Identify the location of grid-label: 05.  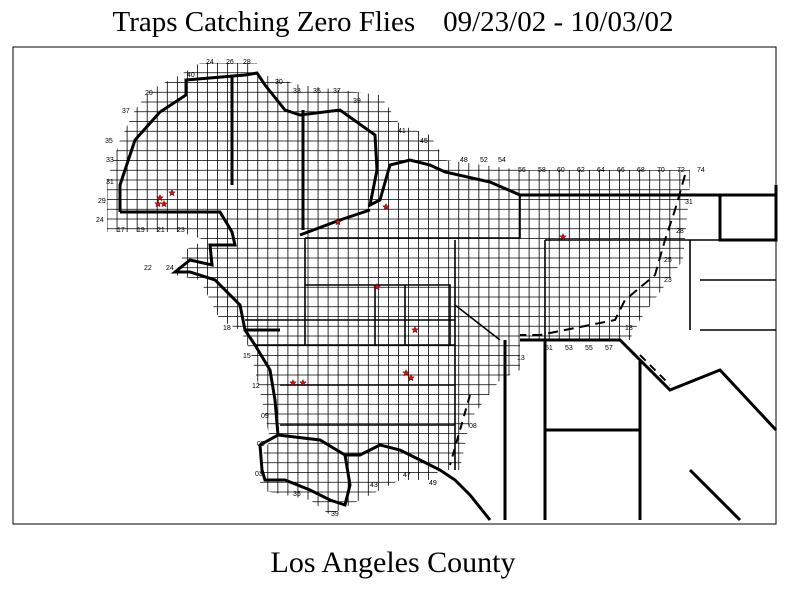
(261, 444).